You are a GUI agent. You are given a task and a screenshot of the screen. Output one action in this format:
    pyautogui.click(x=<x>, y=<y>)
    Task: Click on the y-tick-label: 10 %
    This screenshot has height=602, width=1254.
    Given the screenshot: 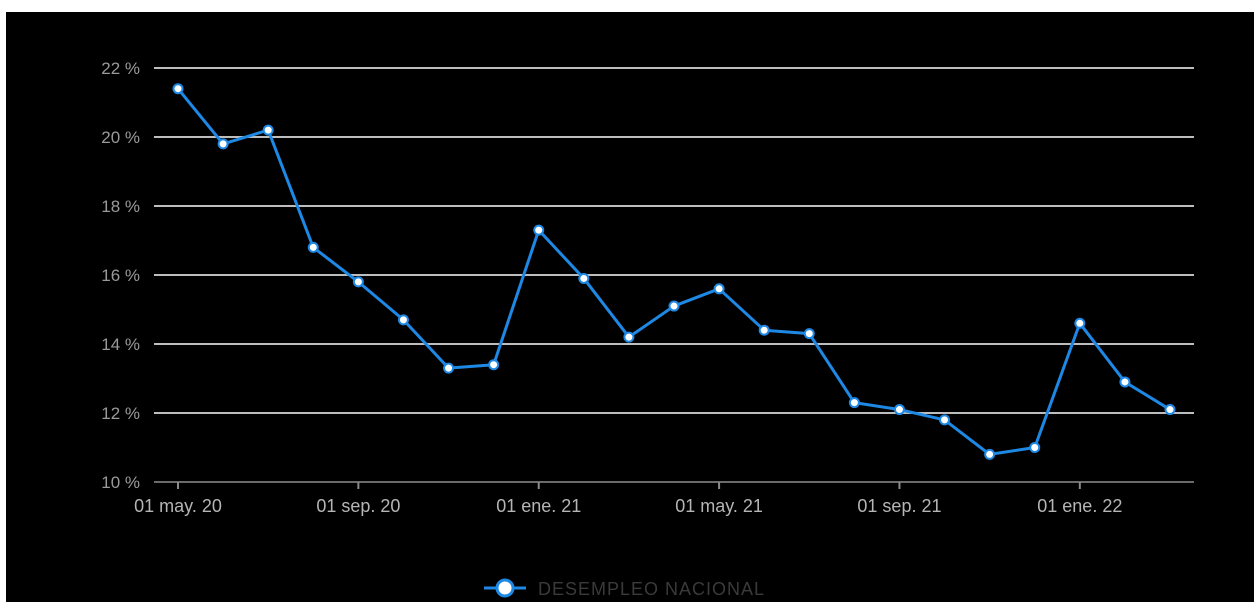 What is the action you would take?
    pyautogui.click(x=120, y=482)
    